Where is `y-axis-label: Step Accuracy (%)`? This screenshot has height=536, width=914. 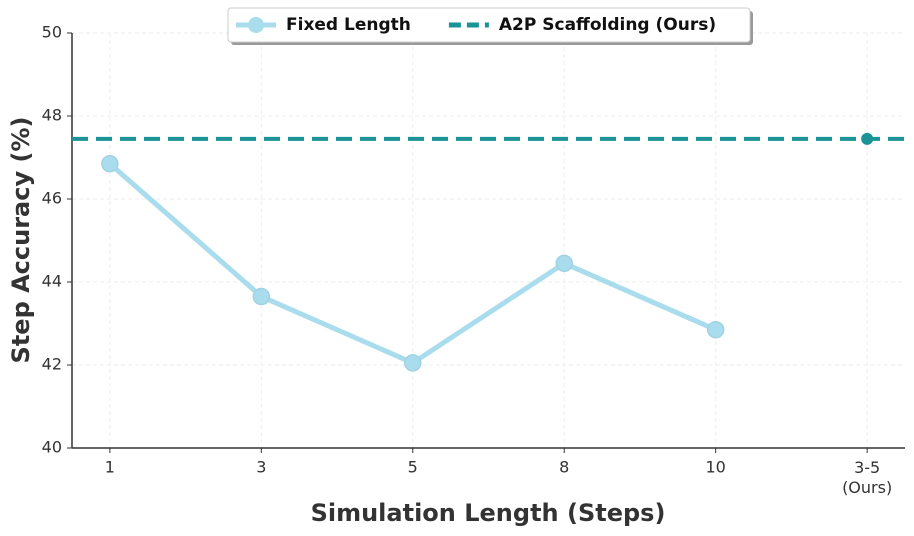 y-axis-label: Step Accuracy (%) is located at coordinates (21, 240).